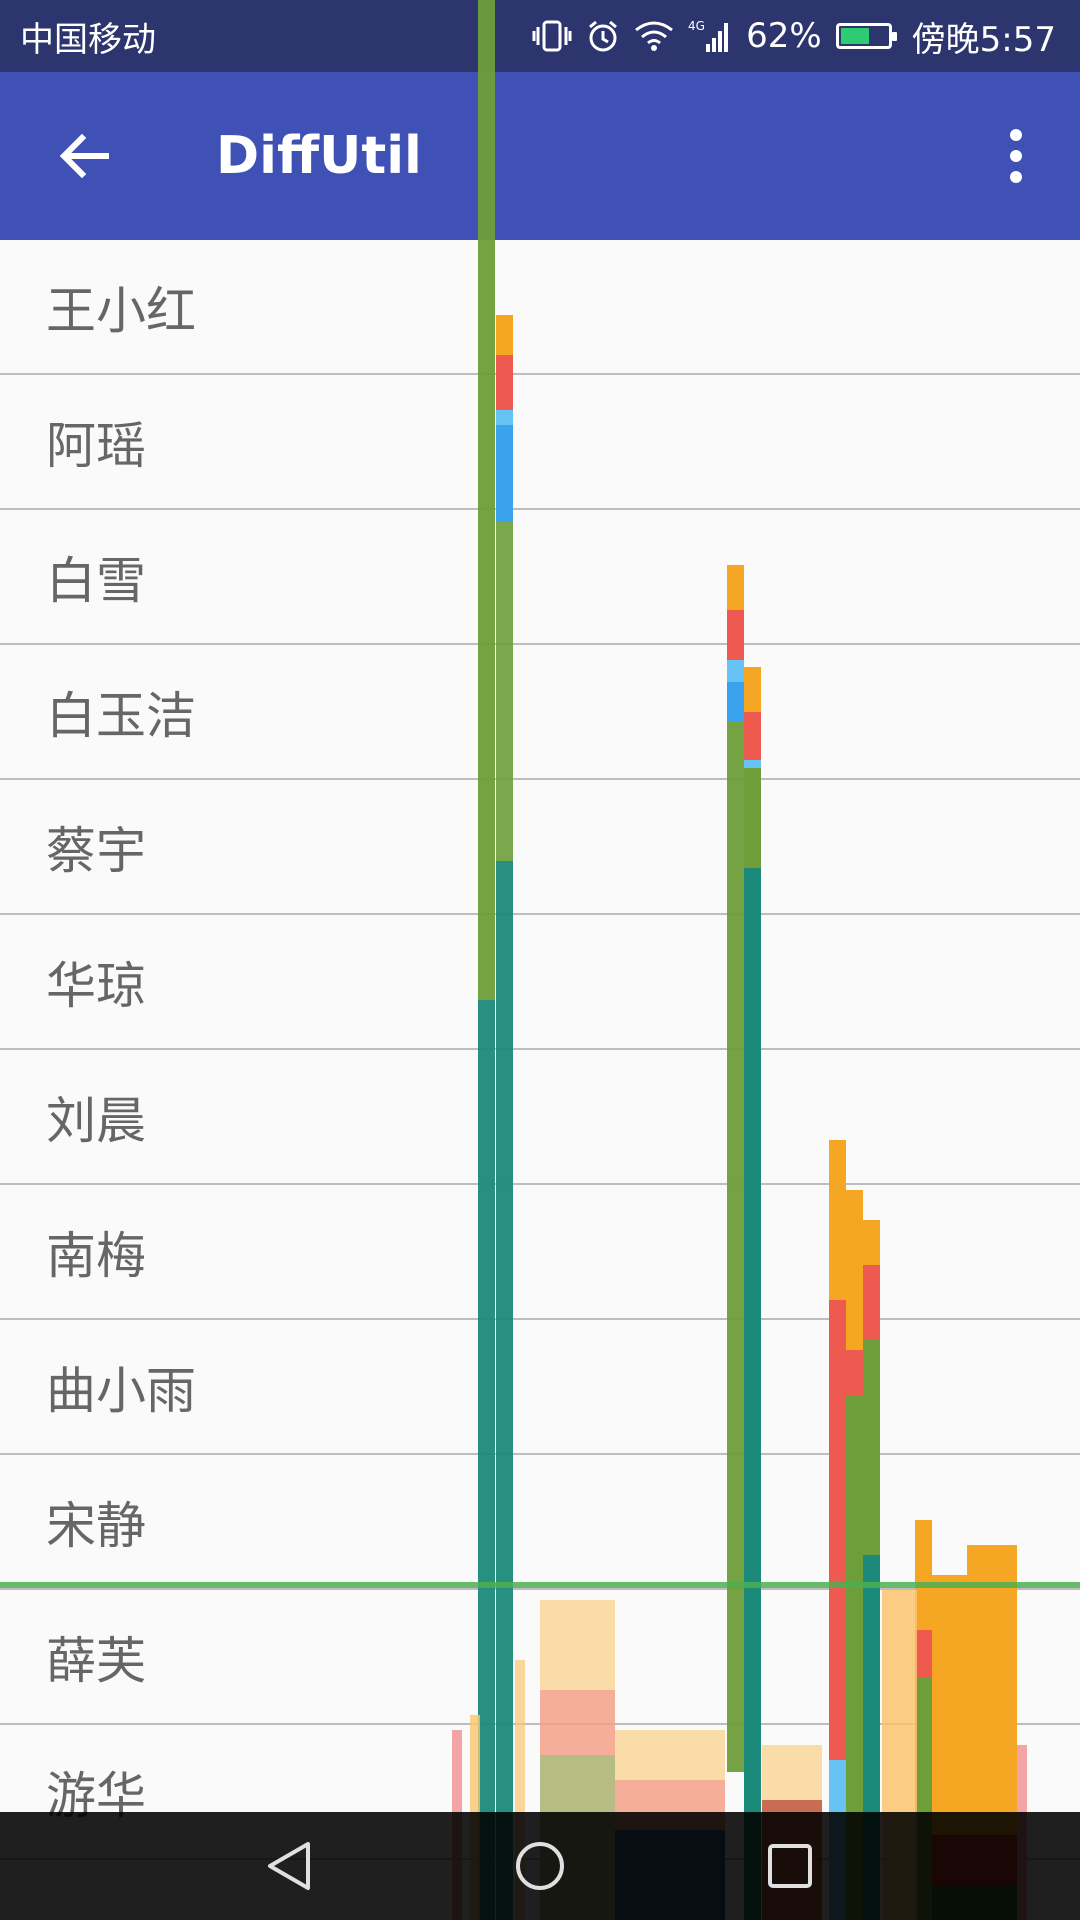 This screenshot has width=1080, height=1920. I want to click on wifi-icon, so click(654, 36).